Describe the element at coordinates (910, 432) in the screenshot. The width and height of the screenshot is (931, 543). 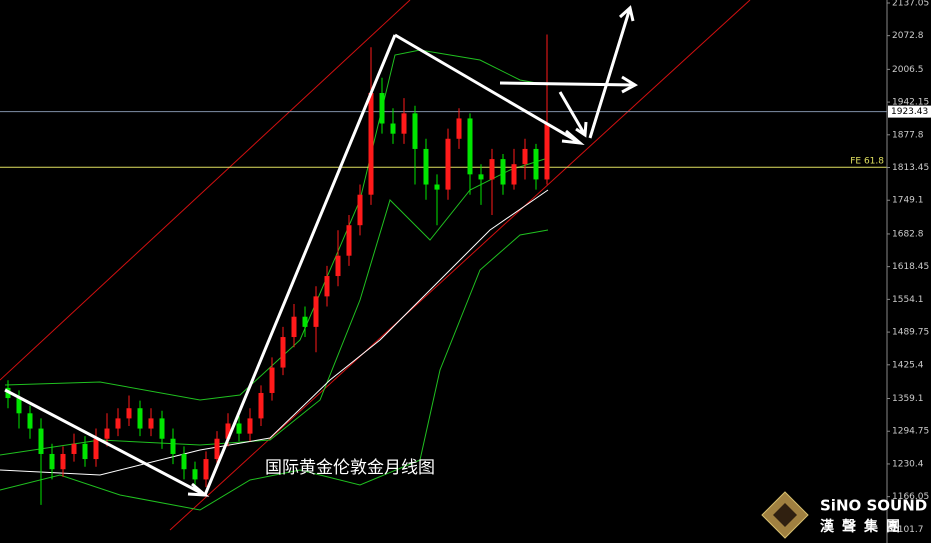
I see `y-tick-label: 1294.75` at that location.